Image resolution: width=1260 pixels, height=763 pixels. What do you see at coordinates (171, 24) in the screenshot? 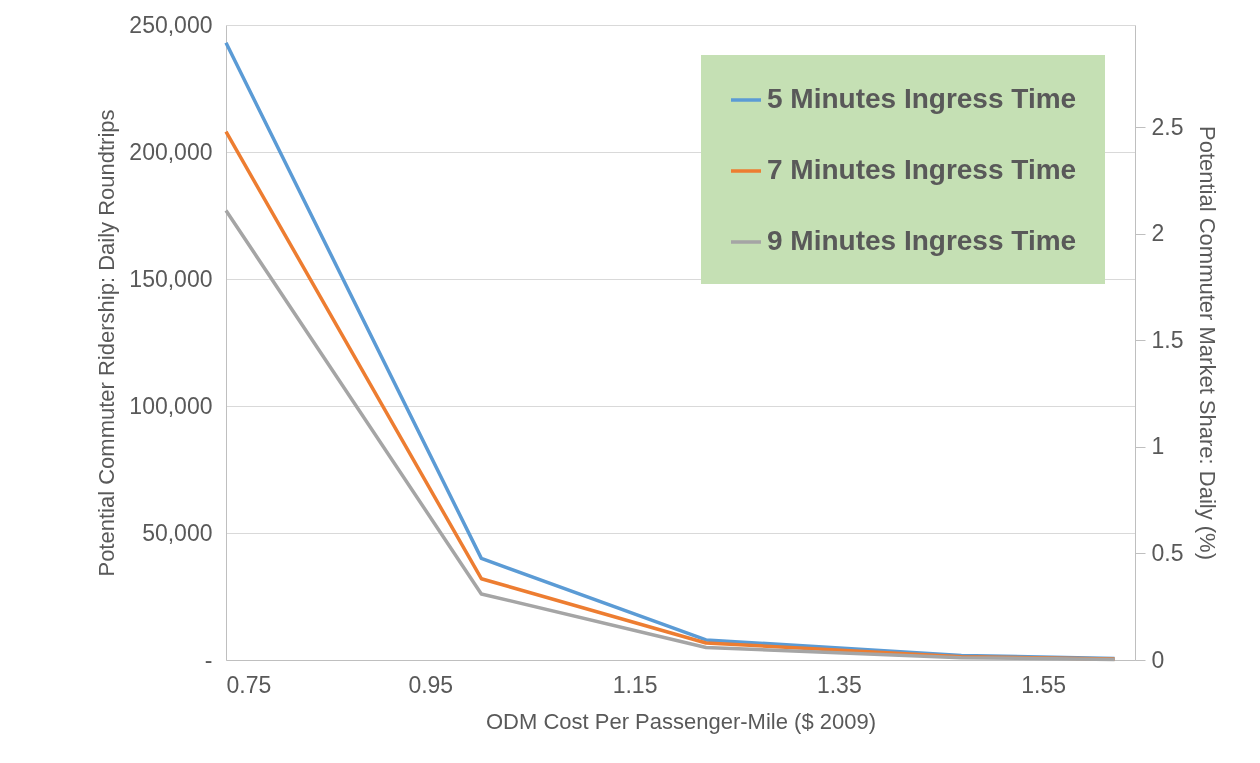
I see `y-tick-label: 250,000` at bounding box center [171, 24].